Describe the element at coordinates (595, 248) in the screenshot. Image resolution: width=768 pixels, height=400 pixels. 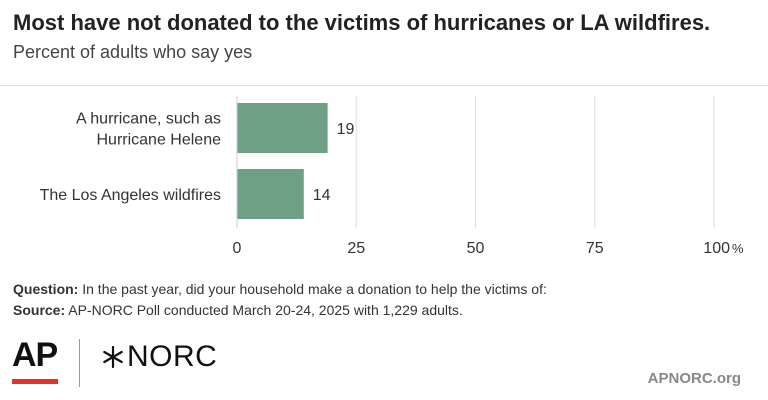
I see `x-tick-label-75: 75` at that location.